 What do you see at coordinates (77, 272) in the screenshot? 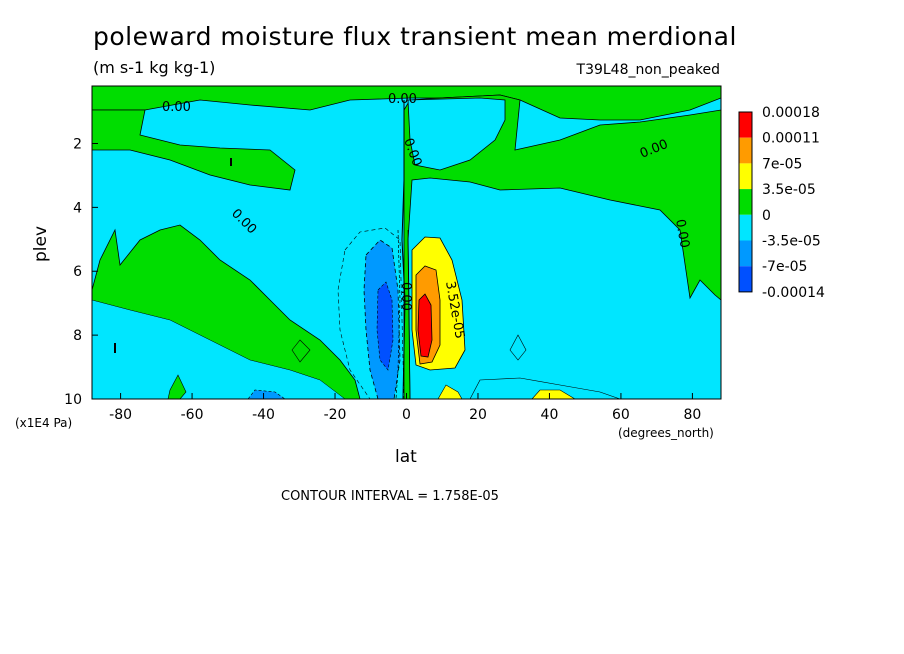
I see `y-tick-label: 6` at bounding box center [77, 272].